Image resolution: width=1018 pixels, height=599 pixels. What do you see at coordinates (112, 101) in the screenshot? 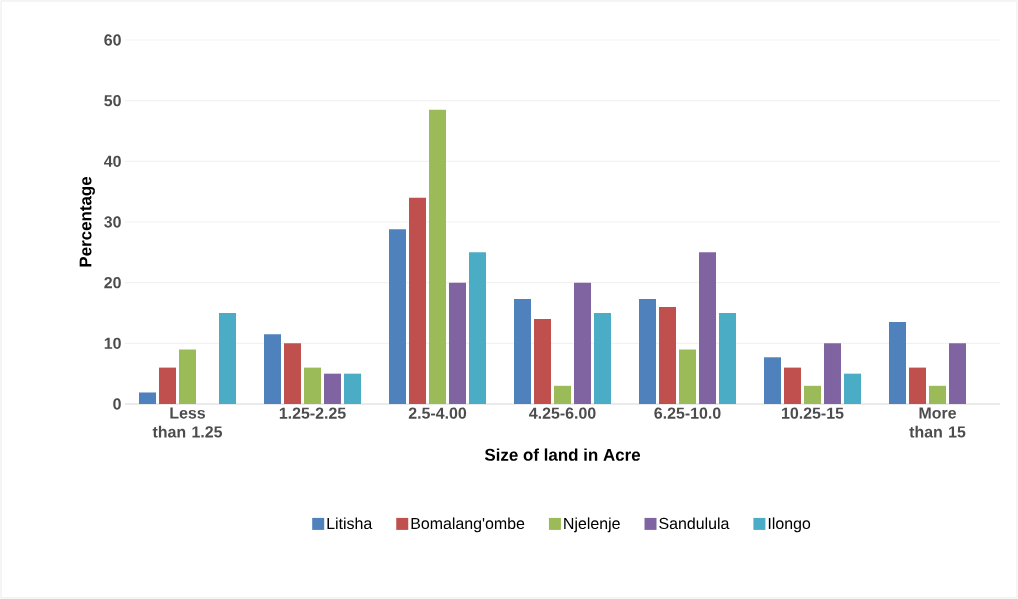
I see `y-tick-label: 50` at bounding box center [112, 101].